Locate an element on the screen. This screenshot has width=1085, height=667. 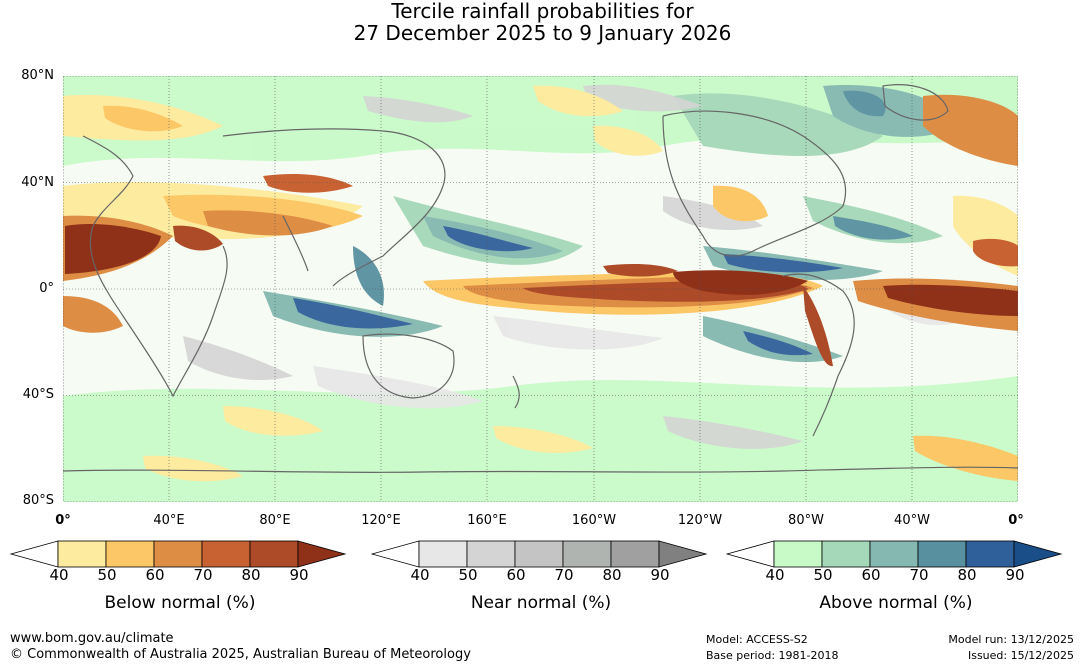
lon-label: 120°E is located at coordinates (381, 520).